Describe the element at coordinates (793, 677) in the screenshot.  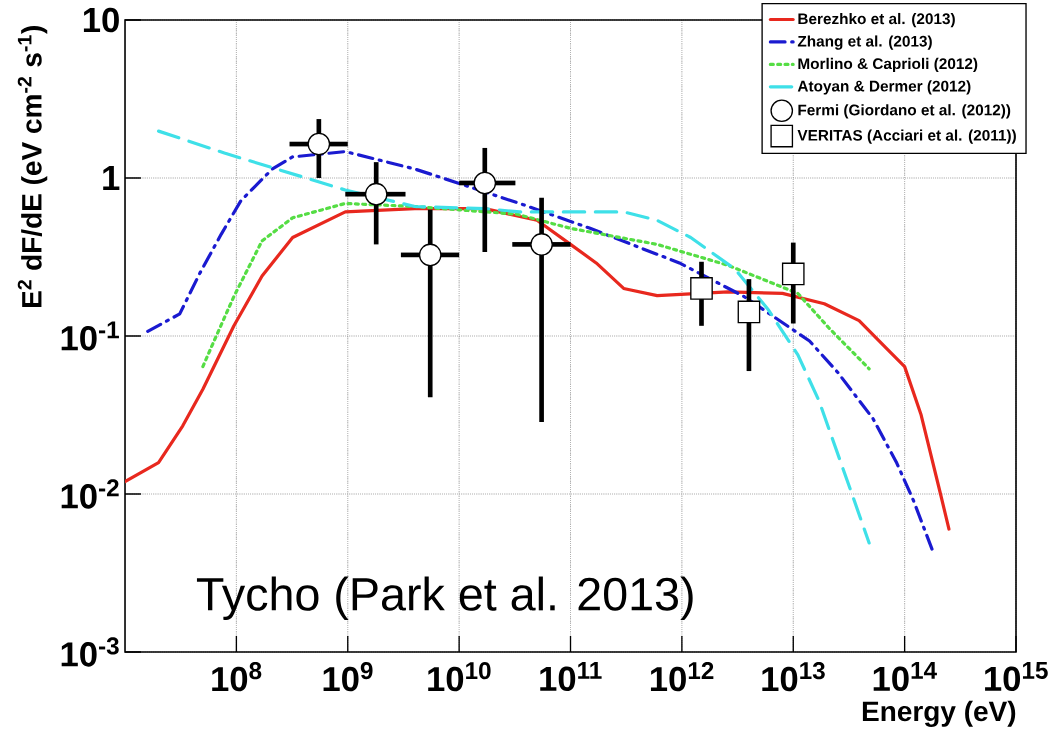
I see `x-tick-label: 10$^{13}$` at that location.